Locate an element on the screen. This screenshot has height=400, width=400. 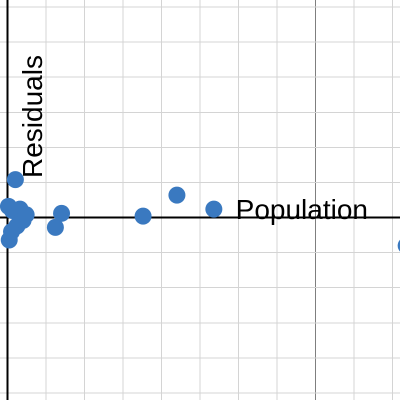
y-axis-label: Residuals is located at coordinates (32, 116).